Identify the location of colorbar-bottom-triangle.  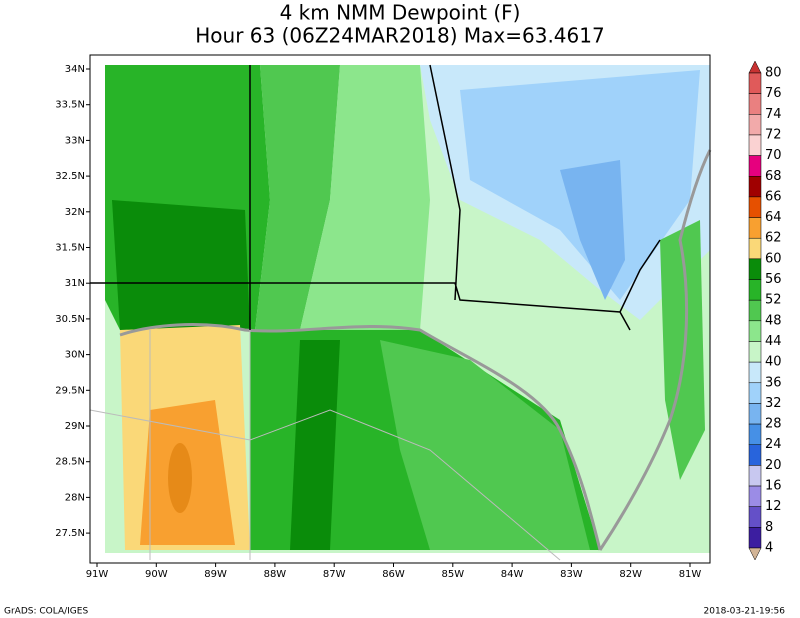
(755, 554).